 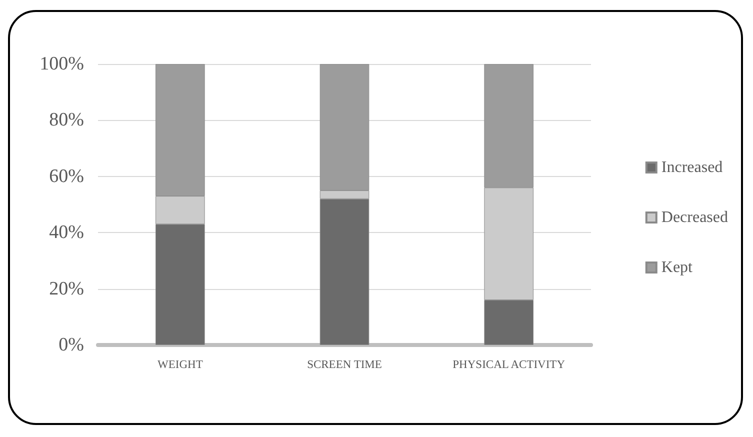 I want to click on x-tick-label: WEIGHT, so click(x=180, y=365).